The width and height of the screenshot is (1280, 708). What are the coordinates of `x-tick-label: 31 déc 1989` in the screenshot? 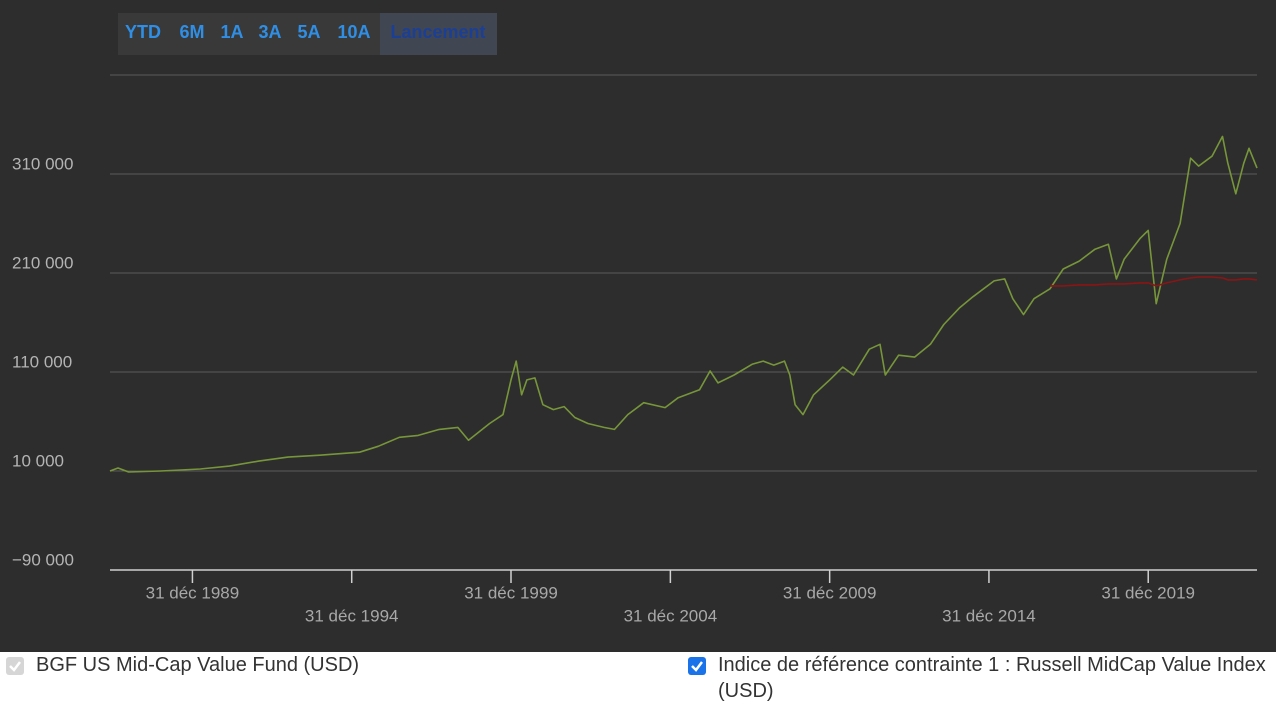 It's located at (193, 592).